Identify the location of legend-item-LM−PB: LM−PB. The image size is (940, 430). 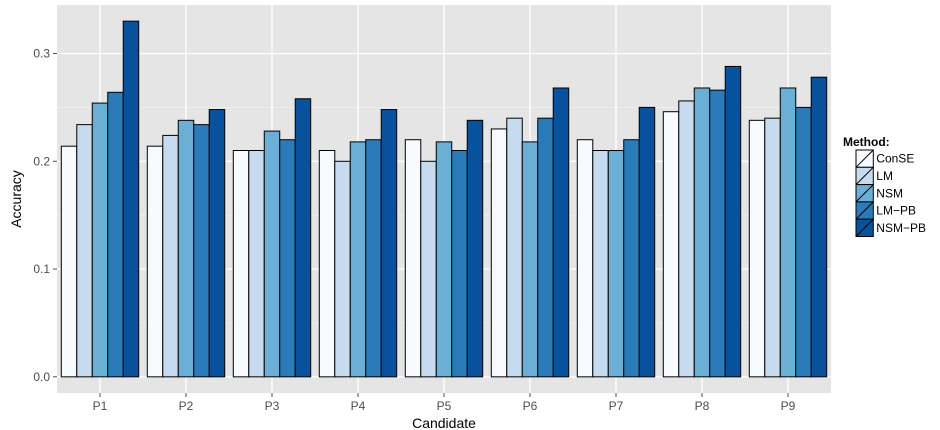
(885, 210).